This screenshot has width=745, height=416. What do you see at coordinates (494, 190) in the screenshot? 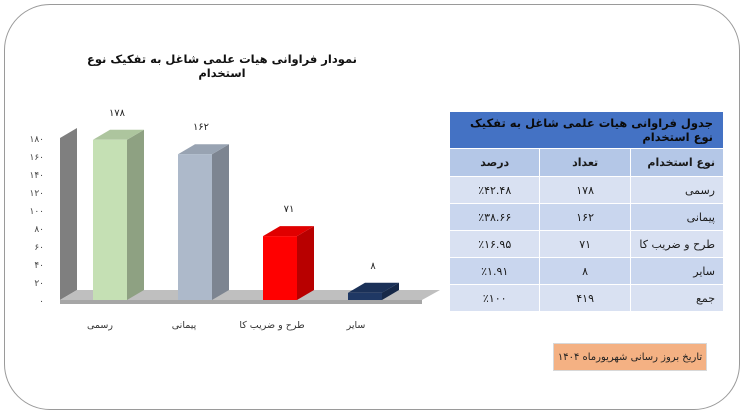
I see `cell-percent: ٪۴۲.۴۸` at bounding box center [494, 190].